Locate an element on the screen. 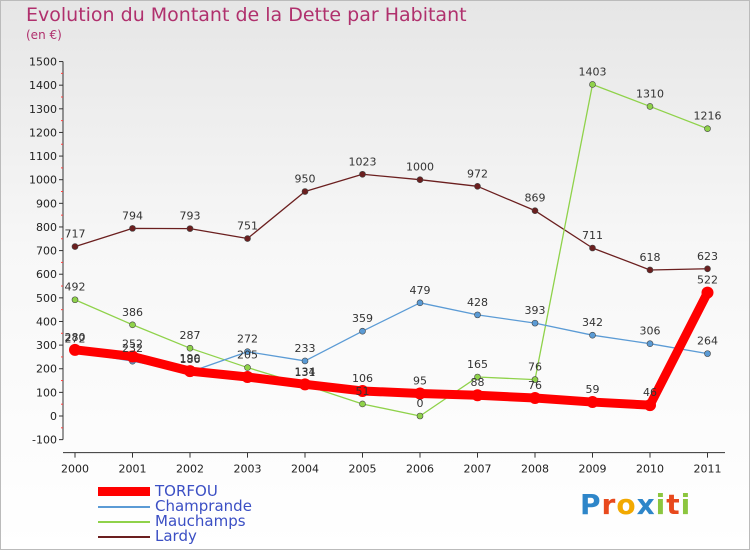 Image resolution: width=750 pixels, height=550 pixels. legend-label: Lardy is located at coordinates (176, 536).